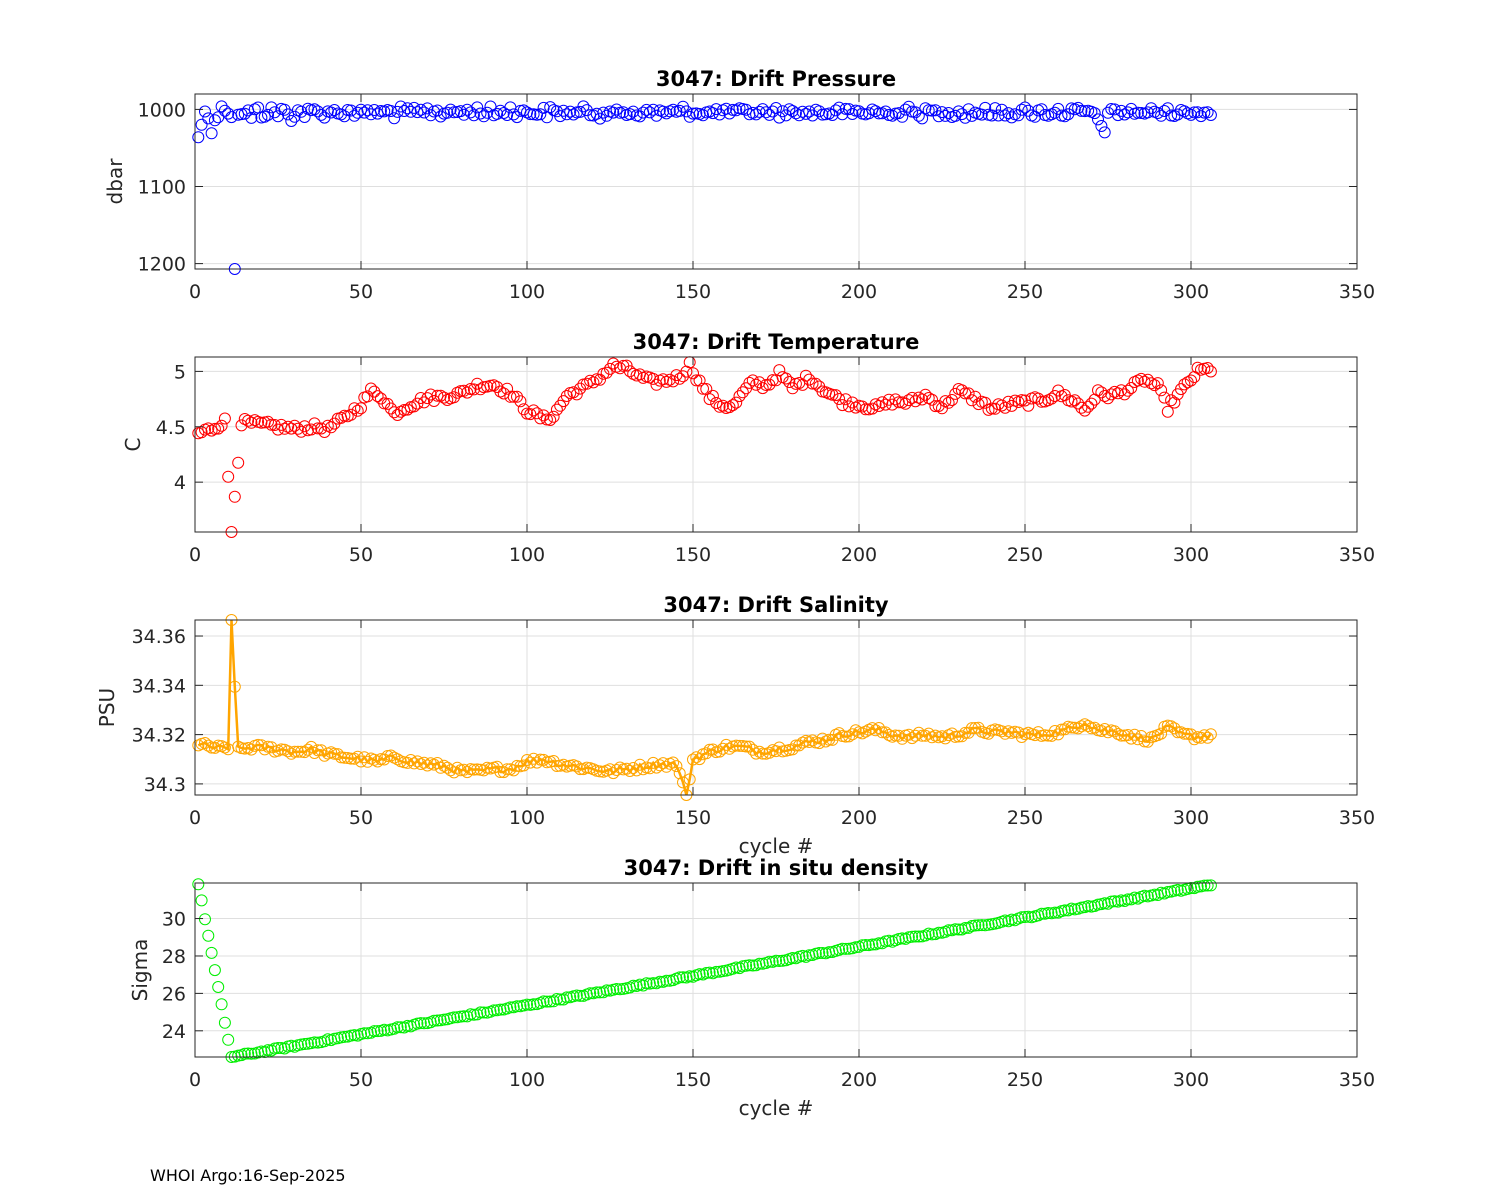  Describe the element at coordinates (776, 1108) in the screenshot. I see `x-axis-label: cycle #` at that location.